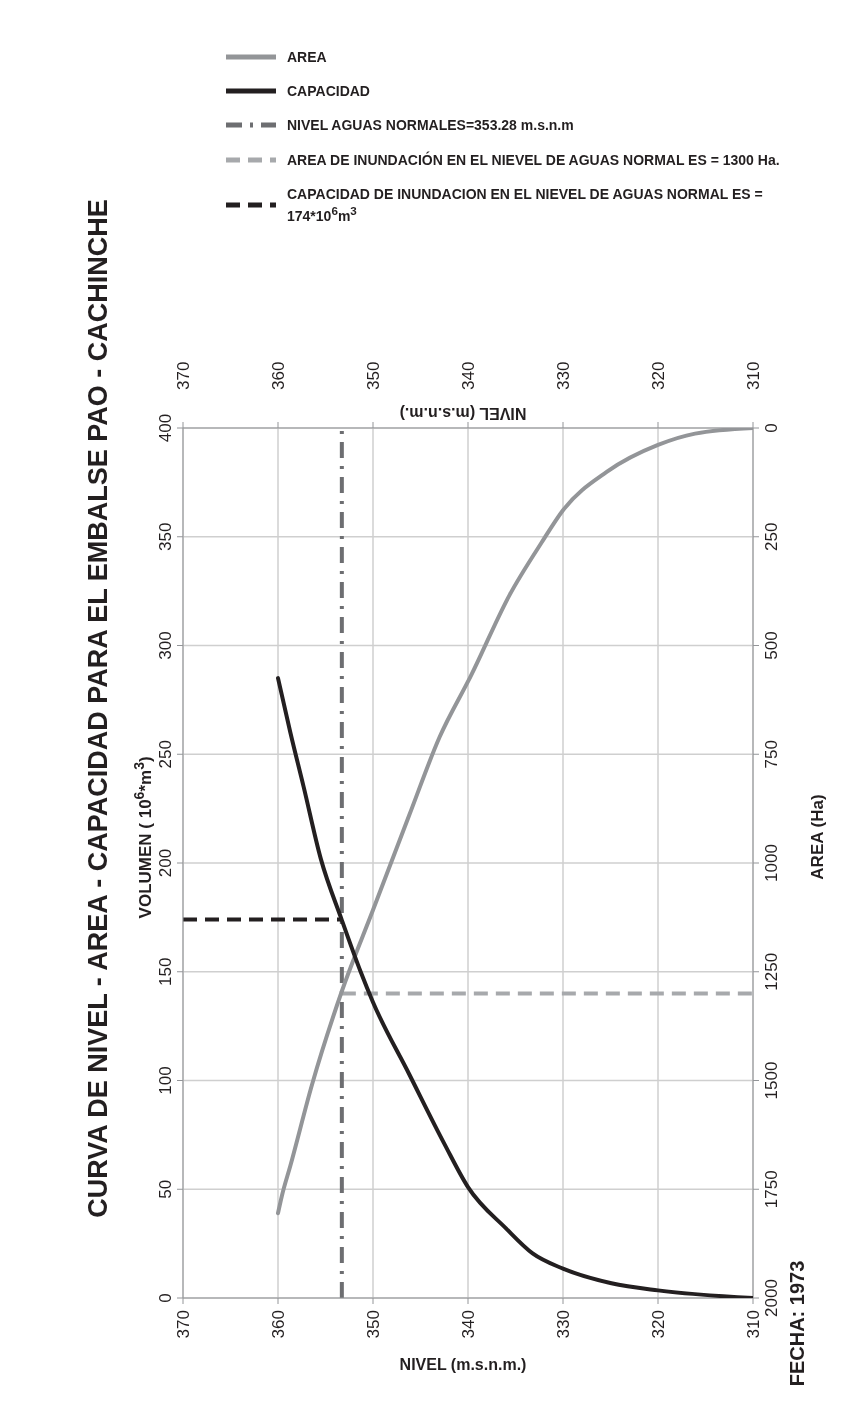 The width and height of the screenshot is (857, 1416). Describe the element at coordinates (563, 1324) in the screenshot. I see `x-tick-label: 330` at that location.